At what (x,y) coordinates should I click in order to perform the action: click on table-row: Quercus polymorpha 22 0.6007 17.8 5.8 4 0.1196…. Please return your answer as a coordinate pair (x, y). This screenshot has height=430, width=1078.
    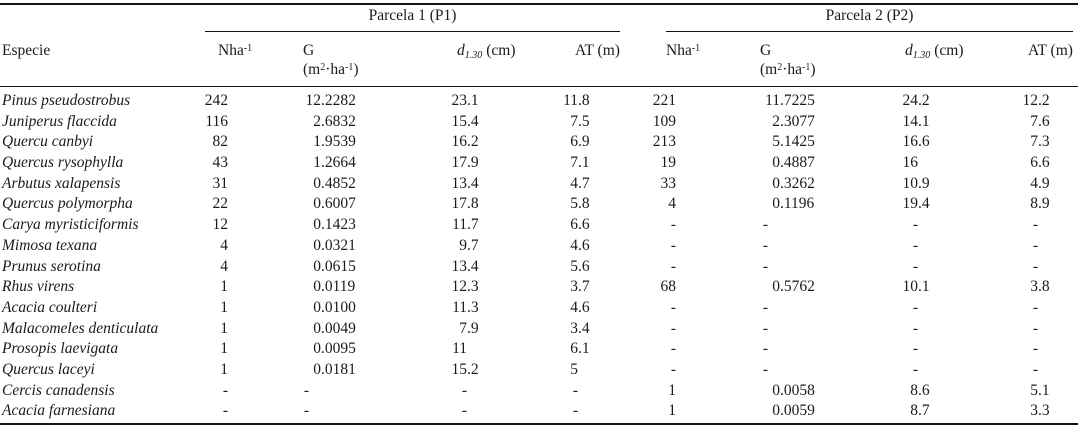
    Looking at the image, I should click on (539, 204).